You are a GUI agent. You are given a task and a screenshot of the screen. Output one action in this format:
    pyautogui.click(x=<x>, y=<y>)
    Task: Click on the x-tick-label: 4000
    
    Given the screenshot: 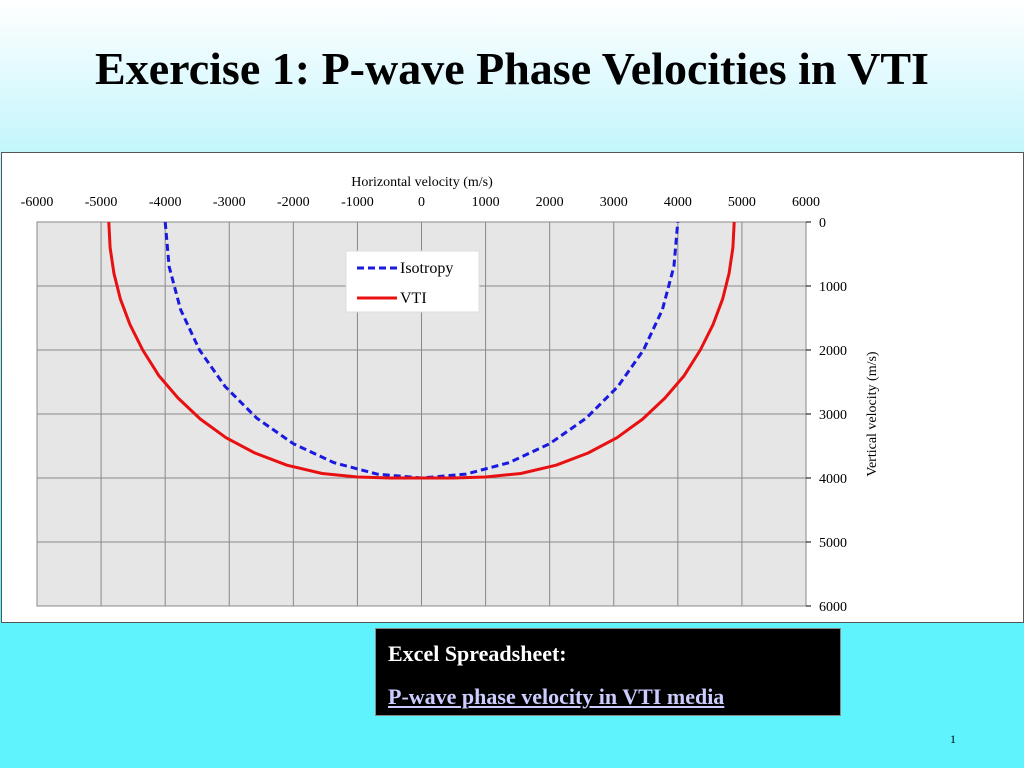 What is the action you would take?
    pyautogui.click(x=678, y=202)
    